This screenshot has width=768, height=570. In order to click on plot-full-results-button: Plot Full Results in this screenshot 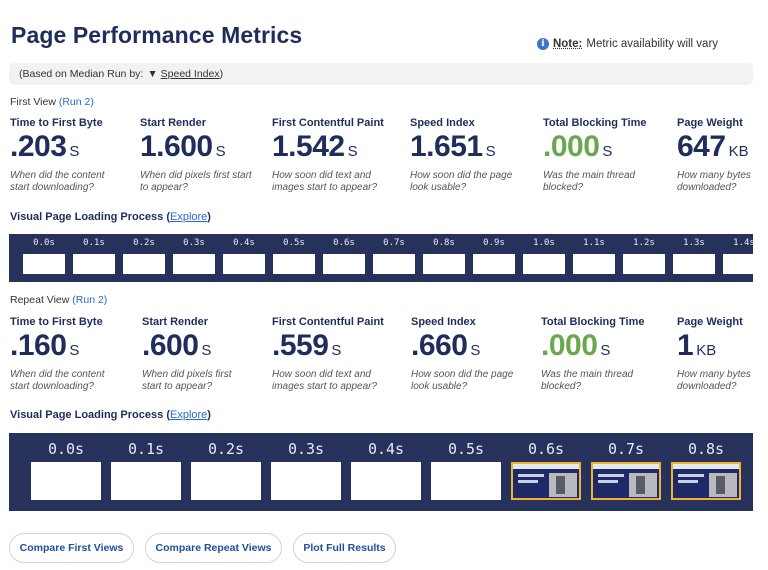, I will do `click(344, 548)`.